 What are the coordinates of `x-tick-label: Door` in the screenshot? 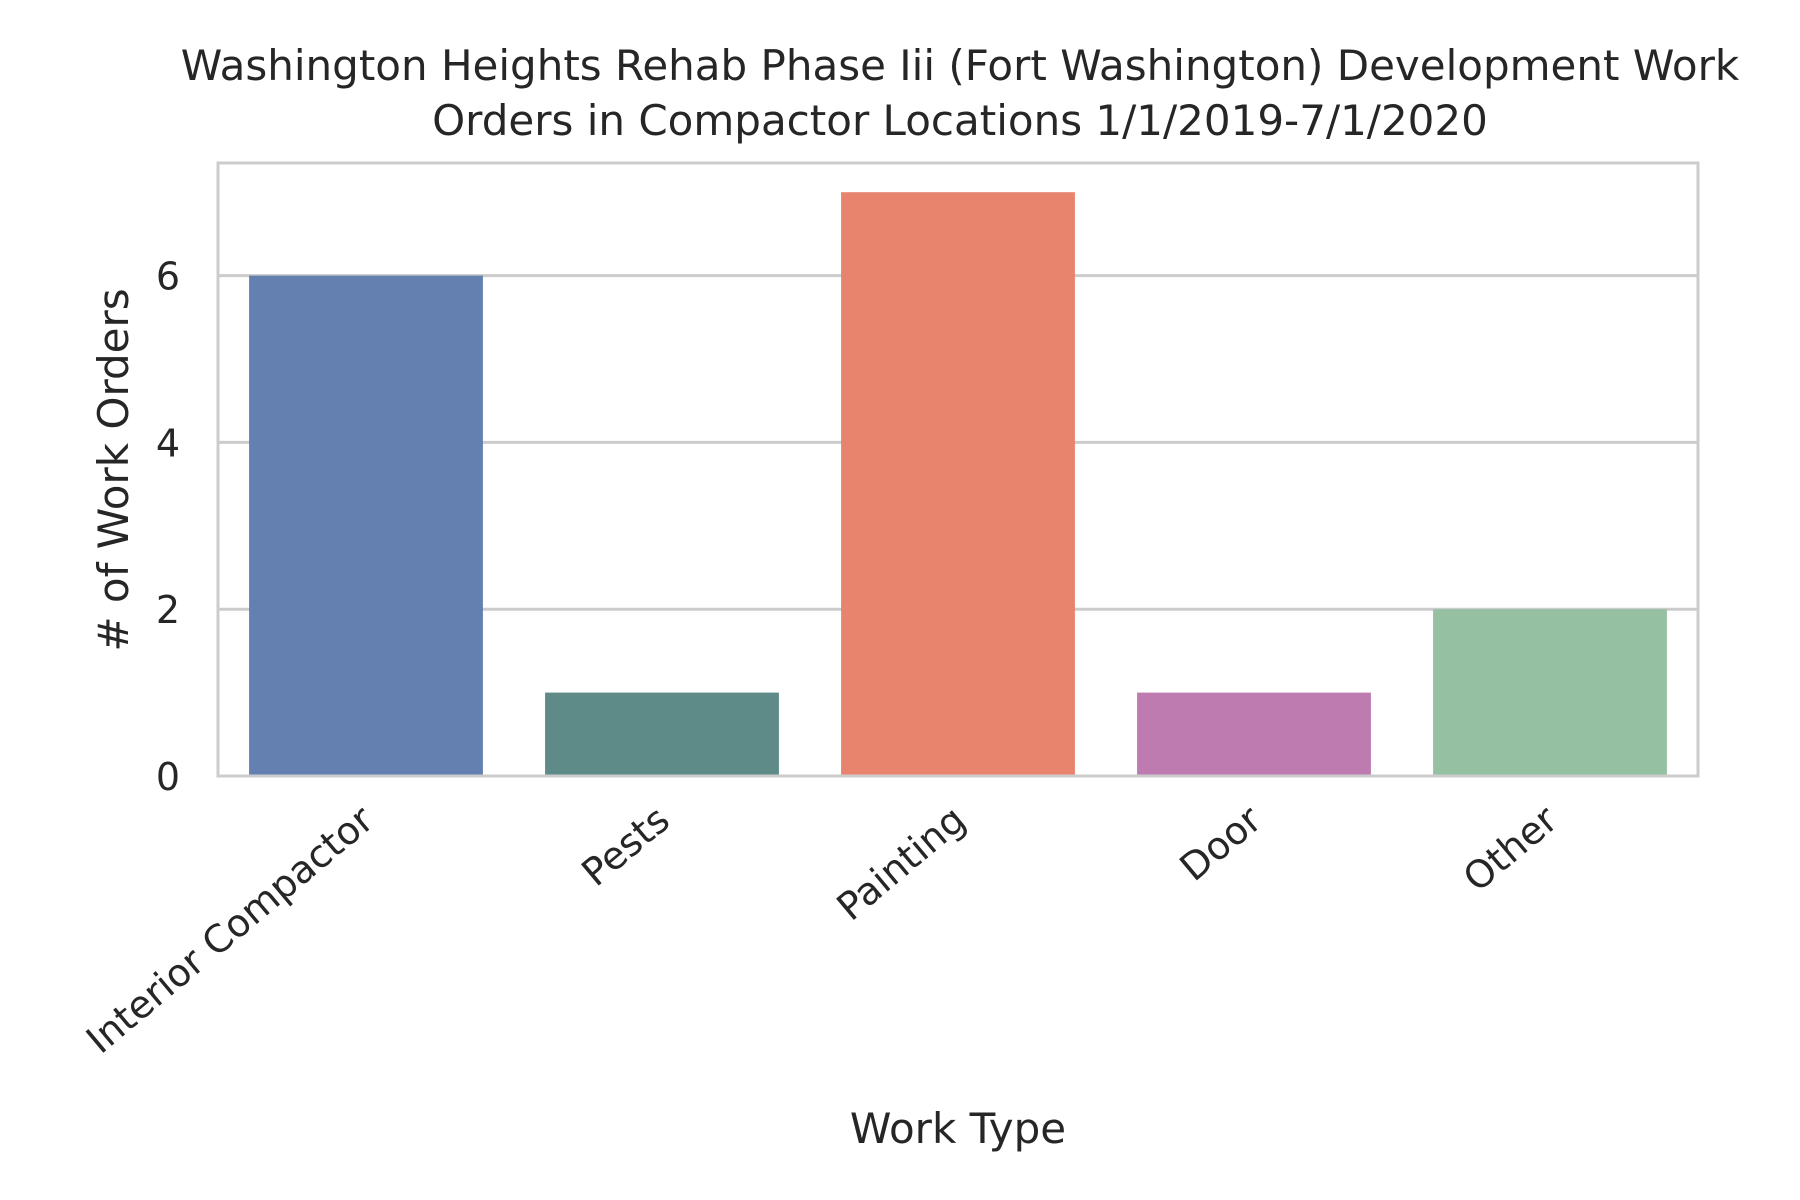 It's located at (1220, 843).